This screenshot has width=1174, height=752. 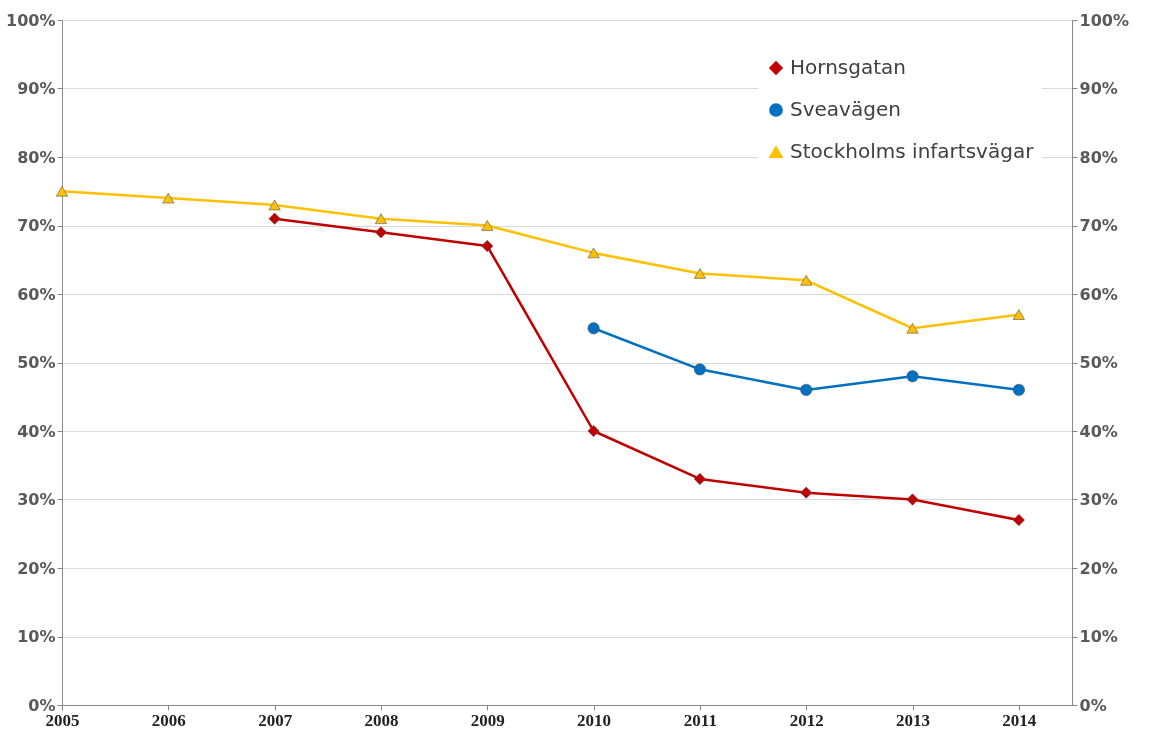 I want to click on y-tick-label: 90%, so click(x=36, y=88).